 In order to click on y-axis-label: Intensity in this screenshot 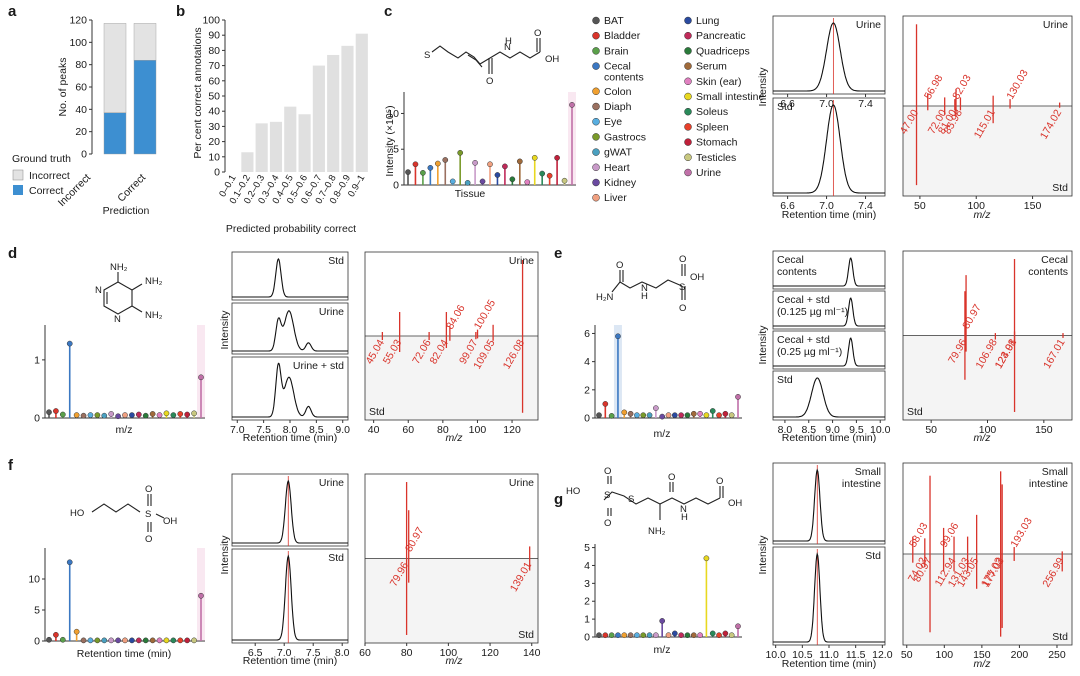, I will do `click(225, 555)`.